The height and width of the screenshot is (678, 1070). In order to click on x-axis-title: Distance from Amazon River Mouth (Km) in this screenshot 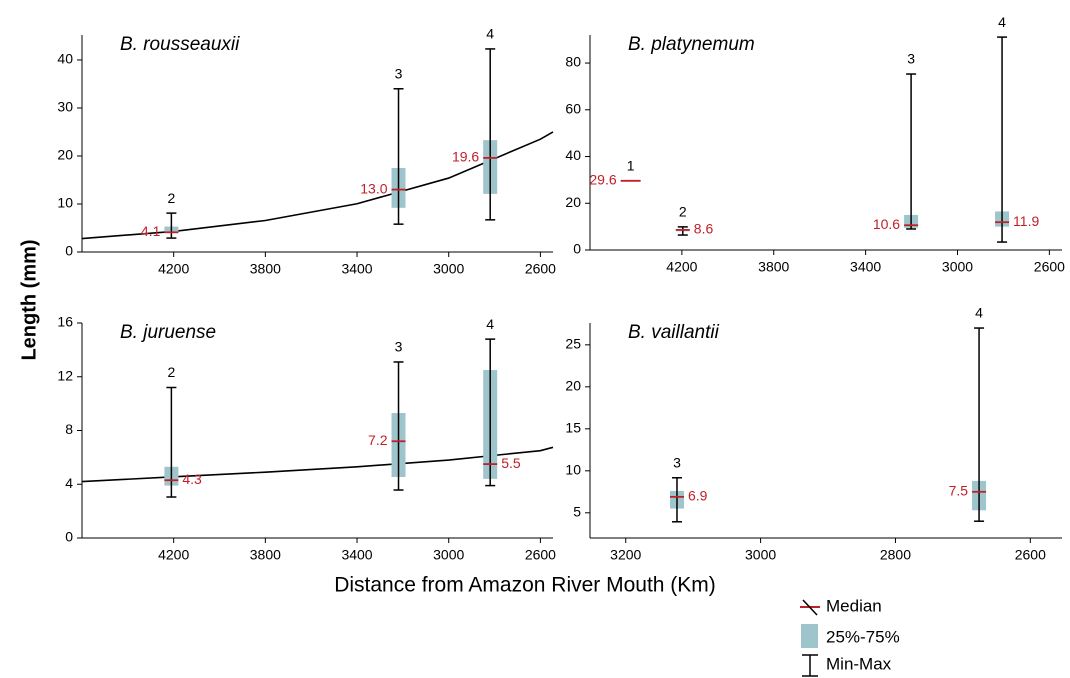, I will do `click(525, 585)`.